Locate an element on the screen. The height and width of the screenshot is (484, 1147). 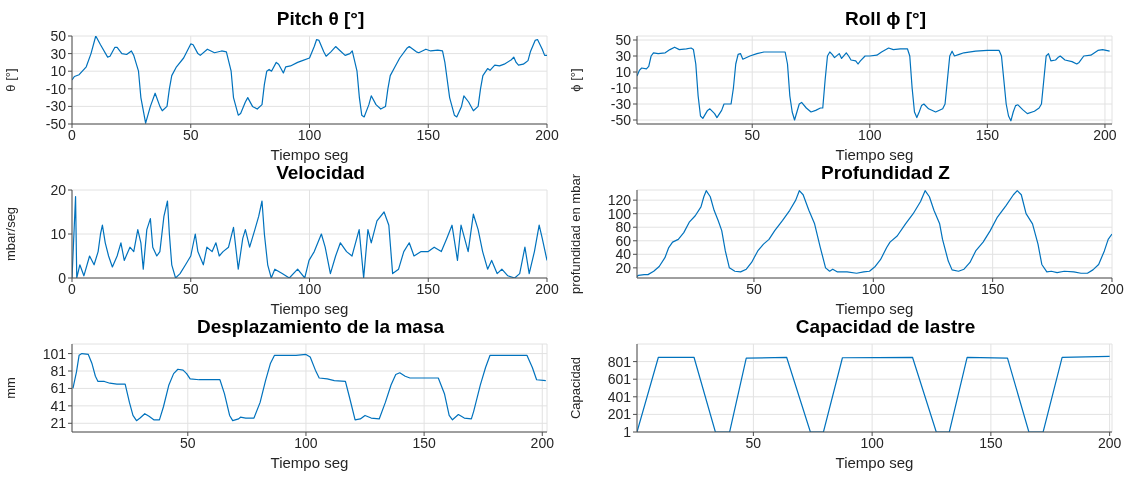
y-tick-label: 41 is located at coordinates (58, 405).